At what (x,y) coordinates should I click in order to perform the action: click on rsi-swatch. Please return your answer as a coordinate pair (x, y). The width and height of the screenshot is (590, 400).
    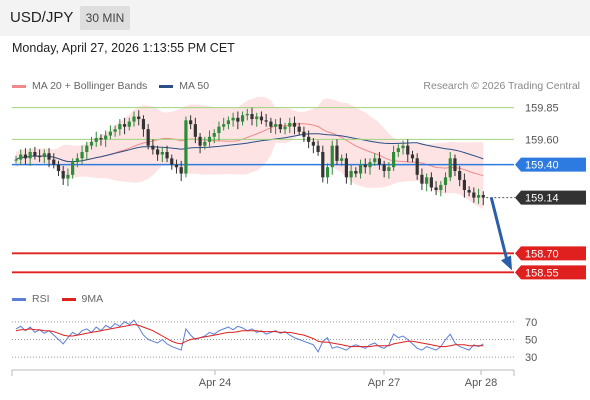
    Looking at the image, I should click on (19, 299).